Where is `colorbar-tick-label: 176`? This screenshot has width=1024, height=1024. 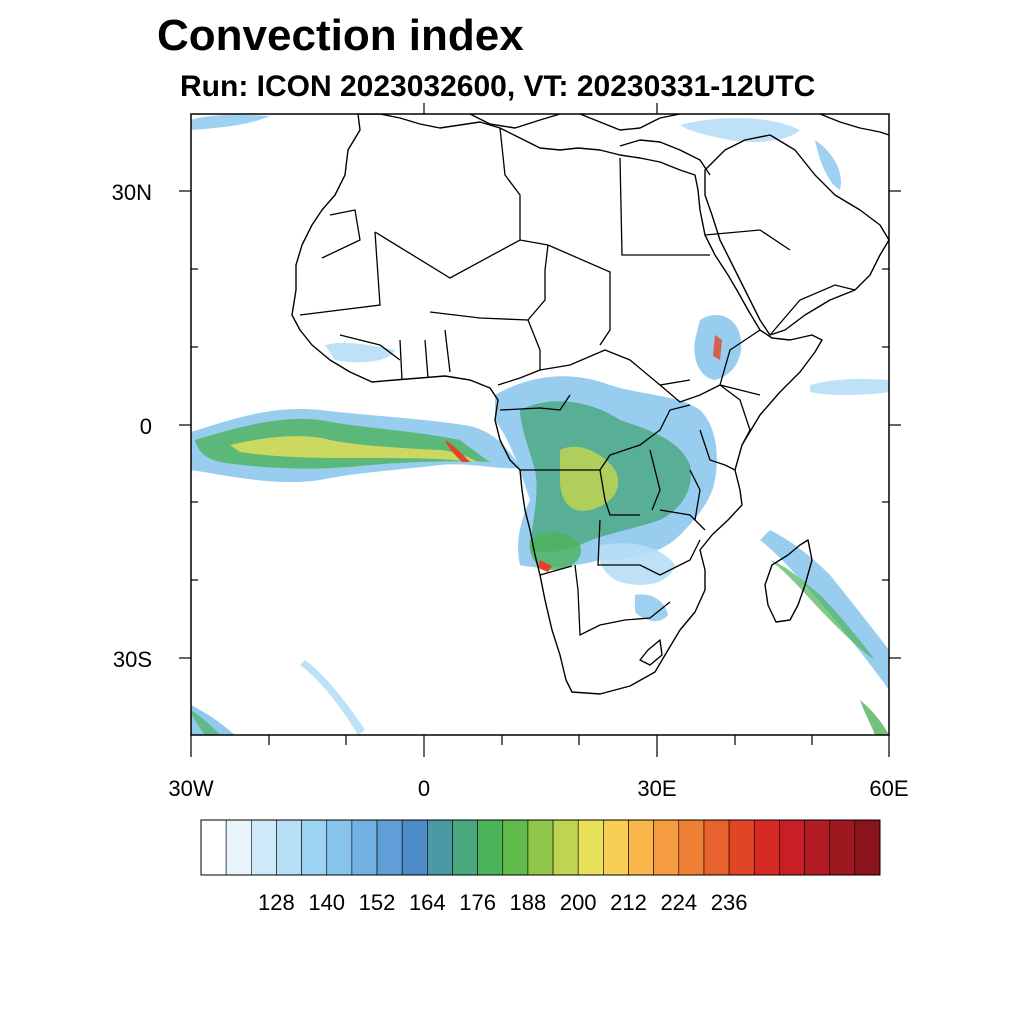 colorbar-tick-label: 176 is located at coordinates (477, 902).